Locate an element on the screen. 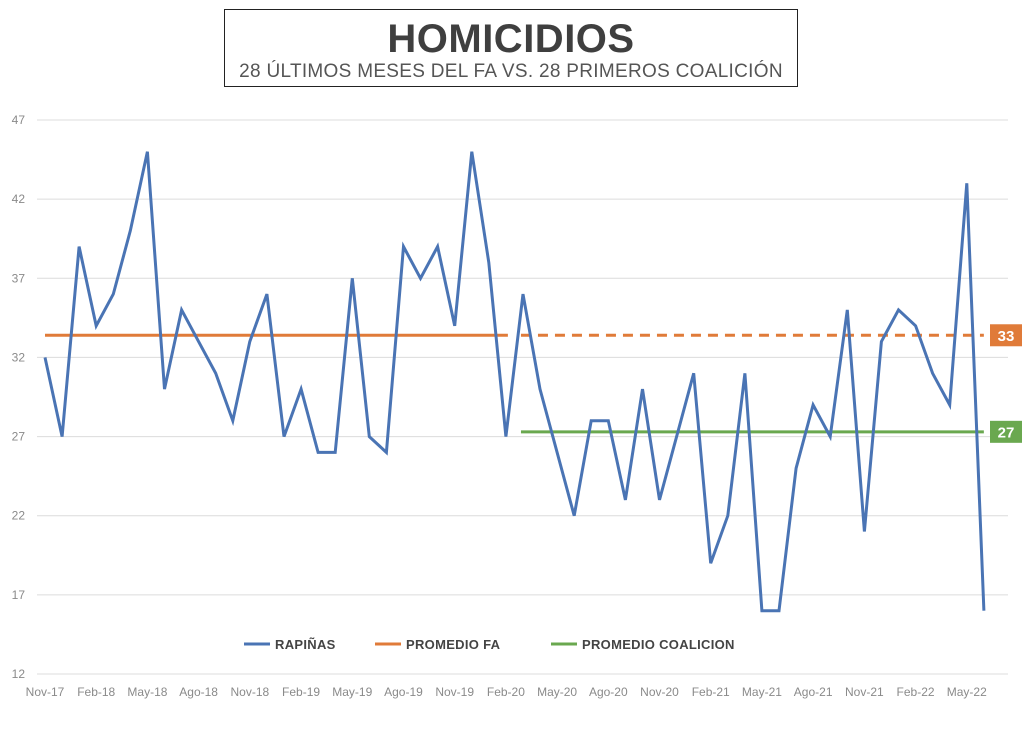 Image resolution: width=1024 pixels, height=743 pixels. x-tick-label: Ago-21 is located at coordinates (813, 692).